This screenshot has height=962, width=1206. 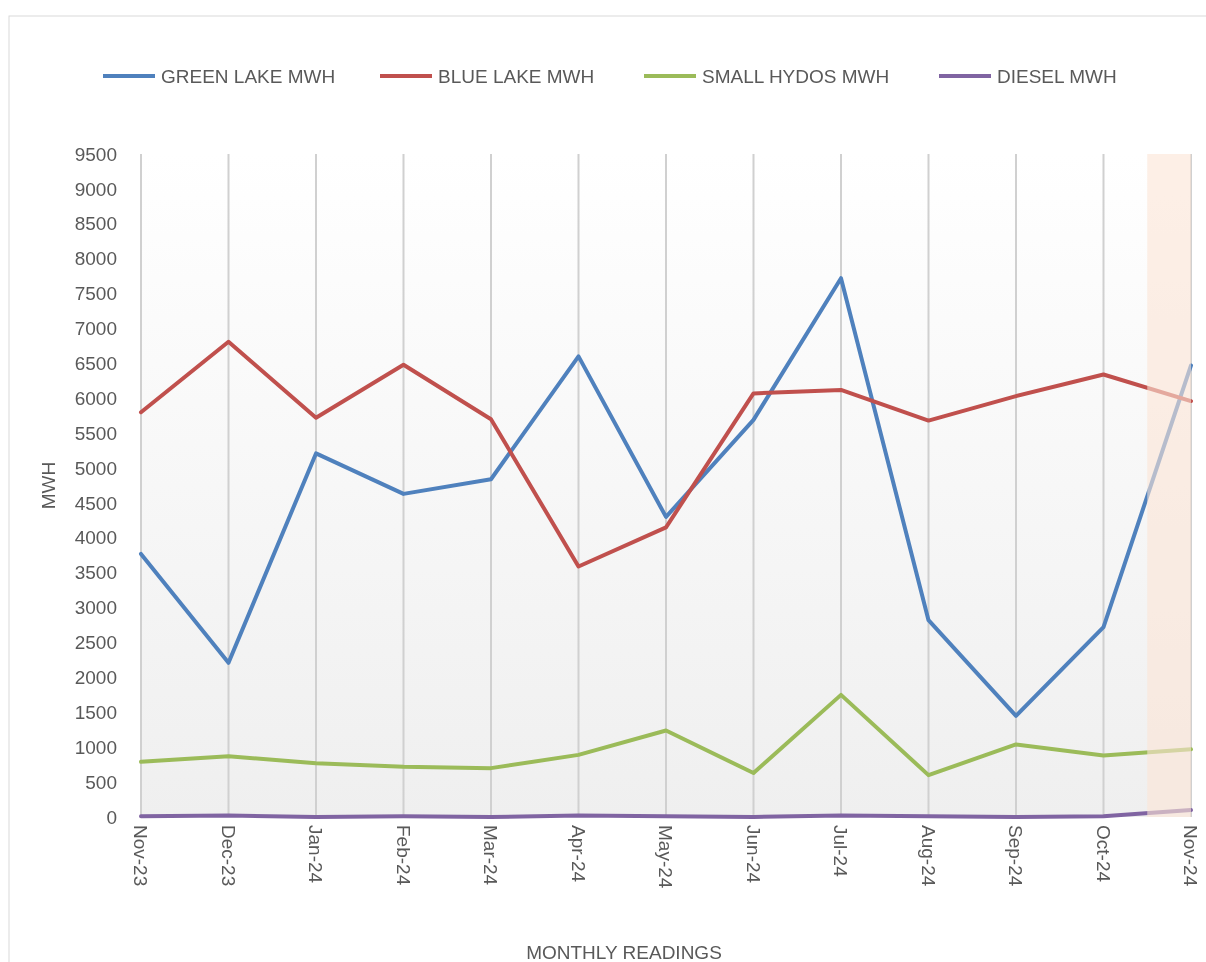 What do you see at coordinates (1103, 854) in the screenshot?
I see `x-tick-label: Oct-24` at bounding box center [1103, 854].